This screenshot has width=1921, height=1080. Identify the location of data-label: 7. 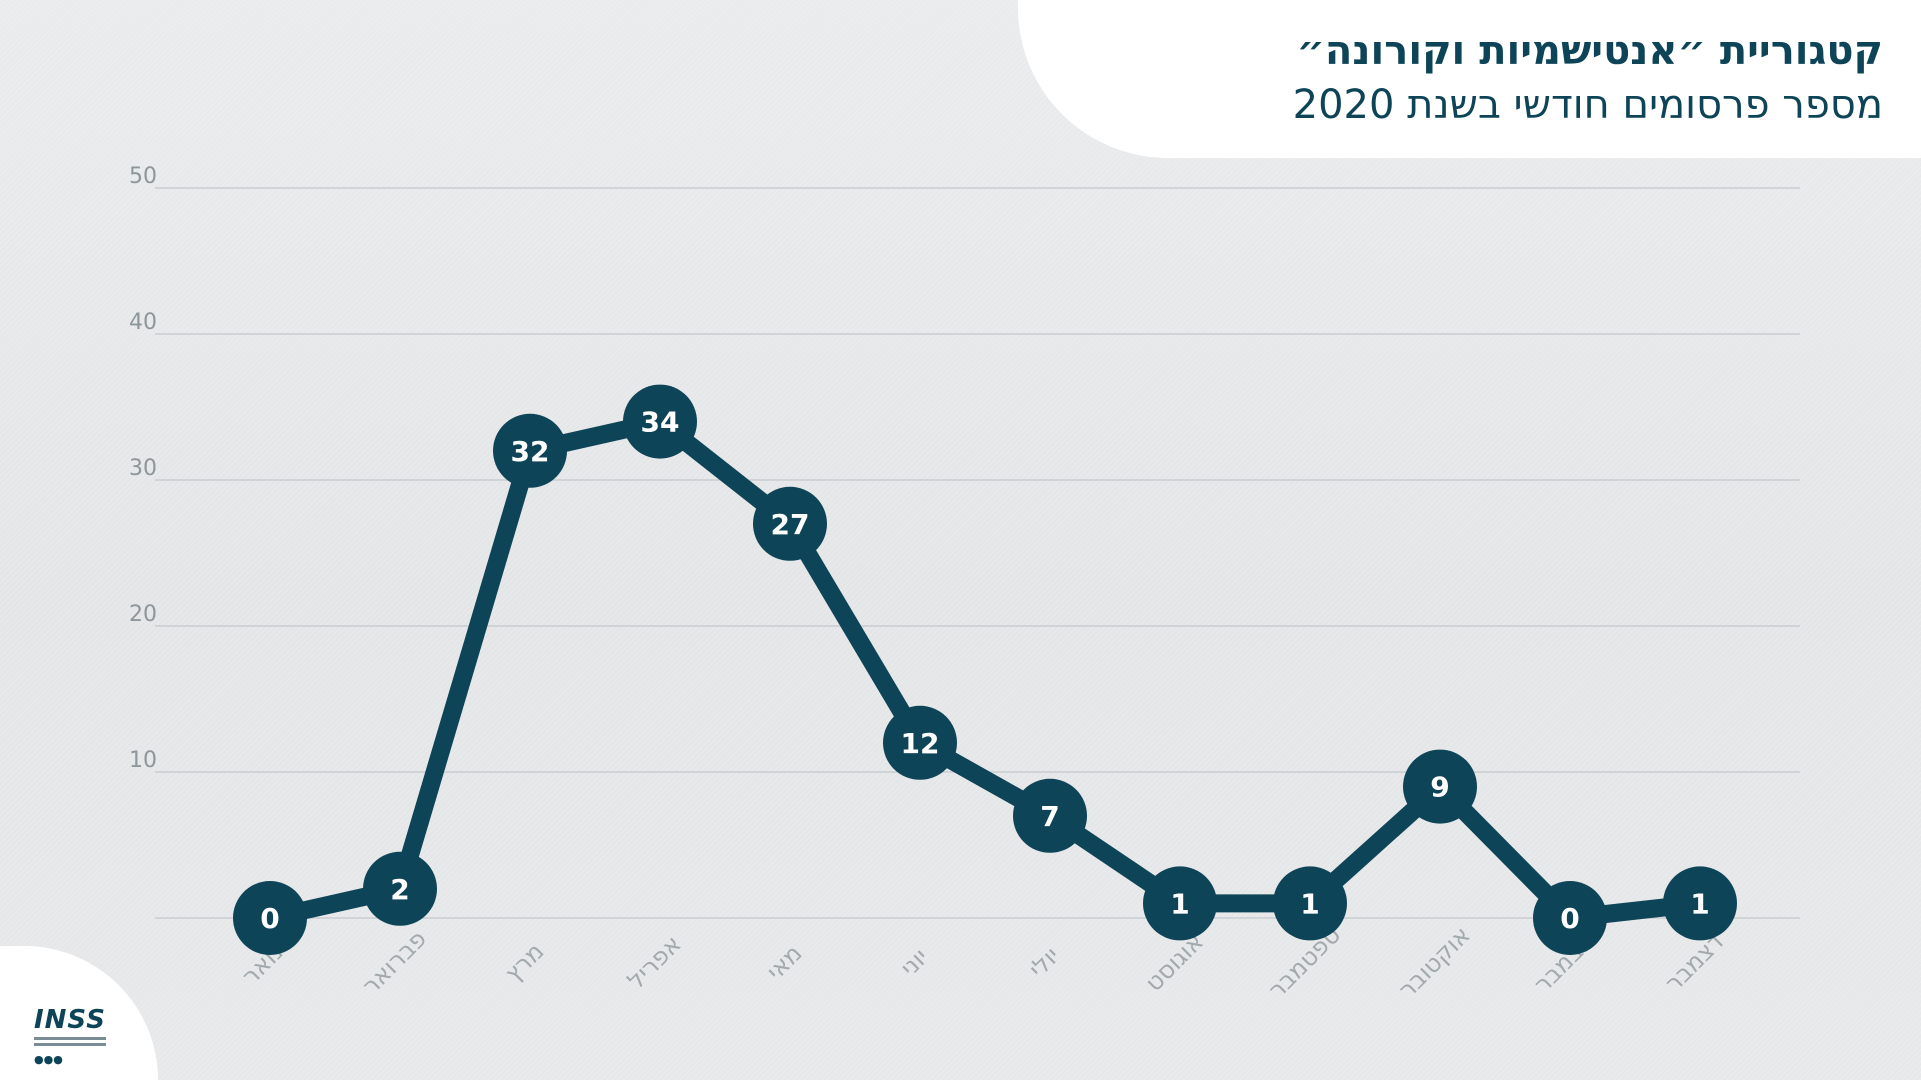
(1049, 816).